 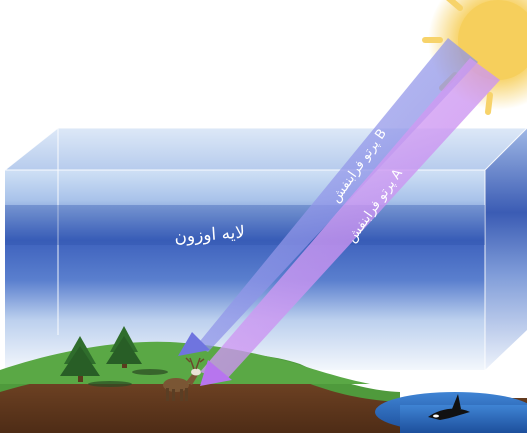 I want to click on reindeer-icon, so click(x=184, y=379).